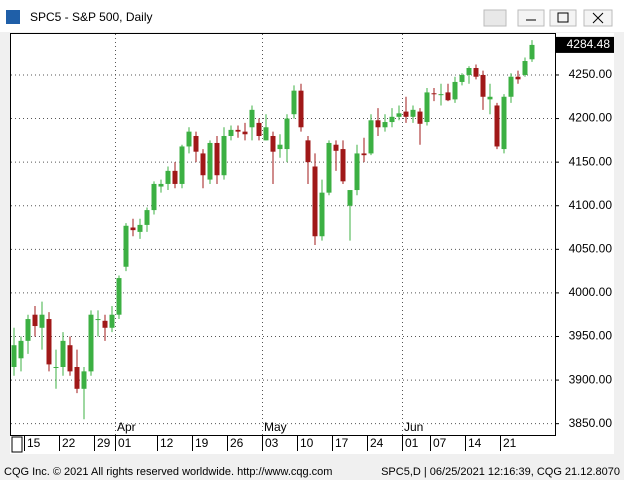  I want to click on close-glyph, so click(598, 18).